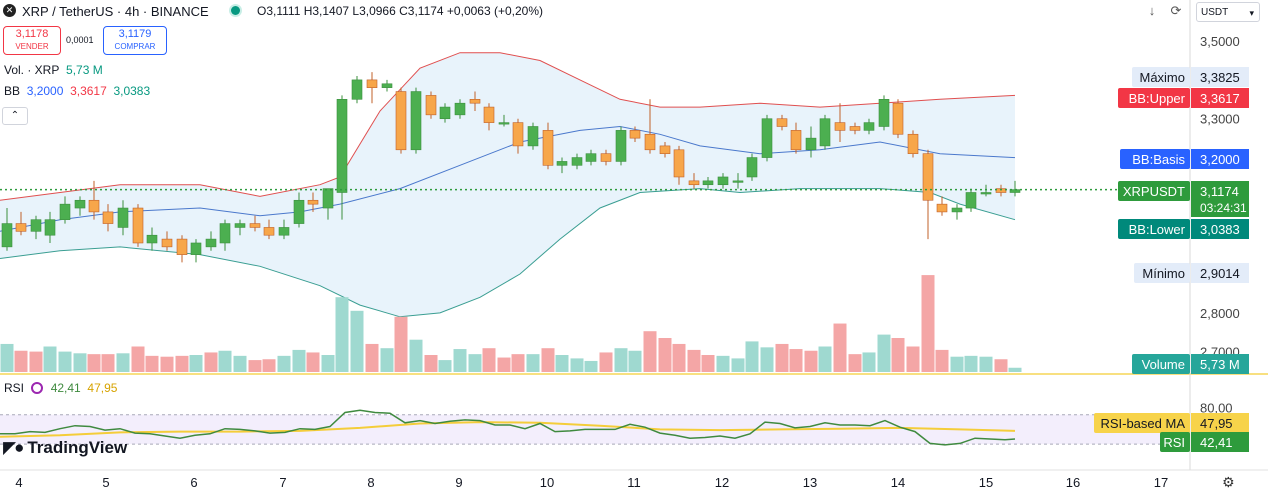 The image size is (1268, 493). Describe the element at coordinates (15, 116) in the screenshot. I see `collapse-legend-button: ⌃` at that location.